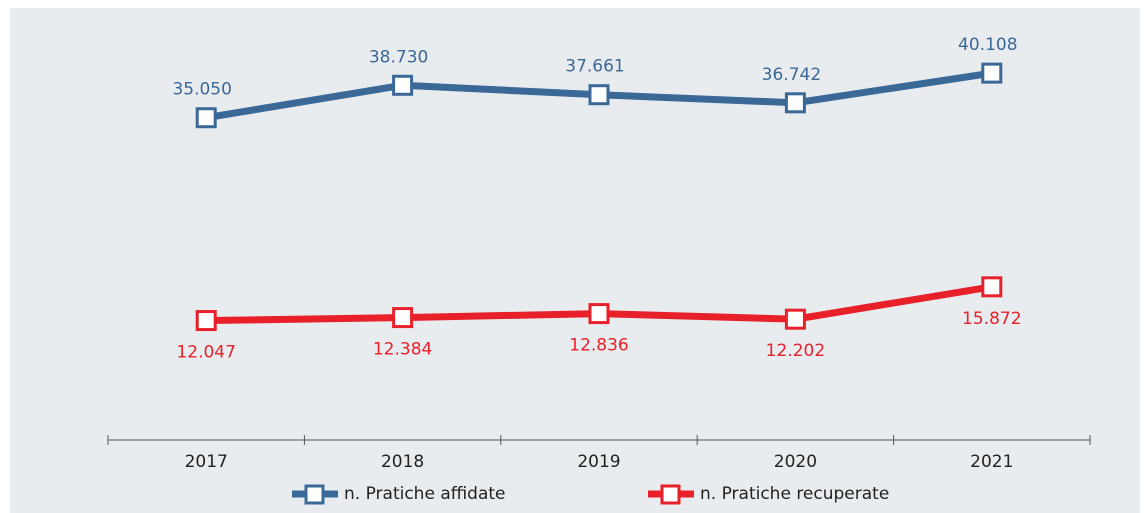  I want to click on x-tick-label: 2019, so click(598, 462).